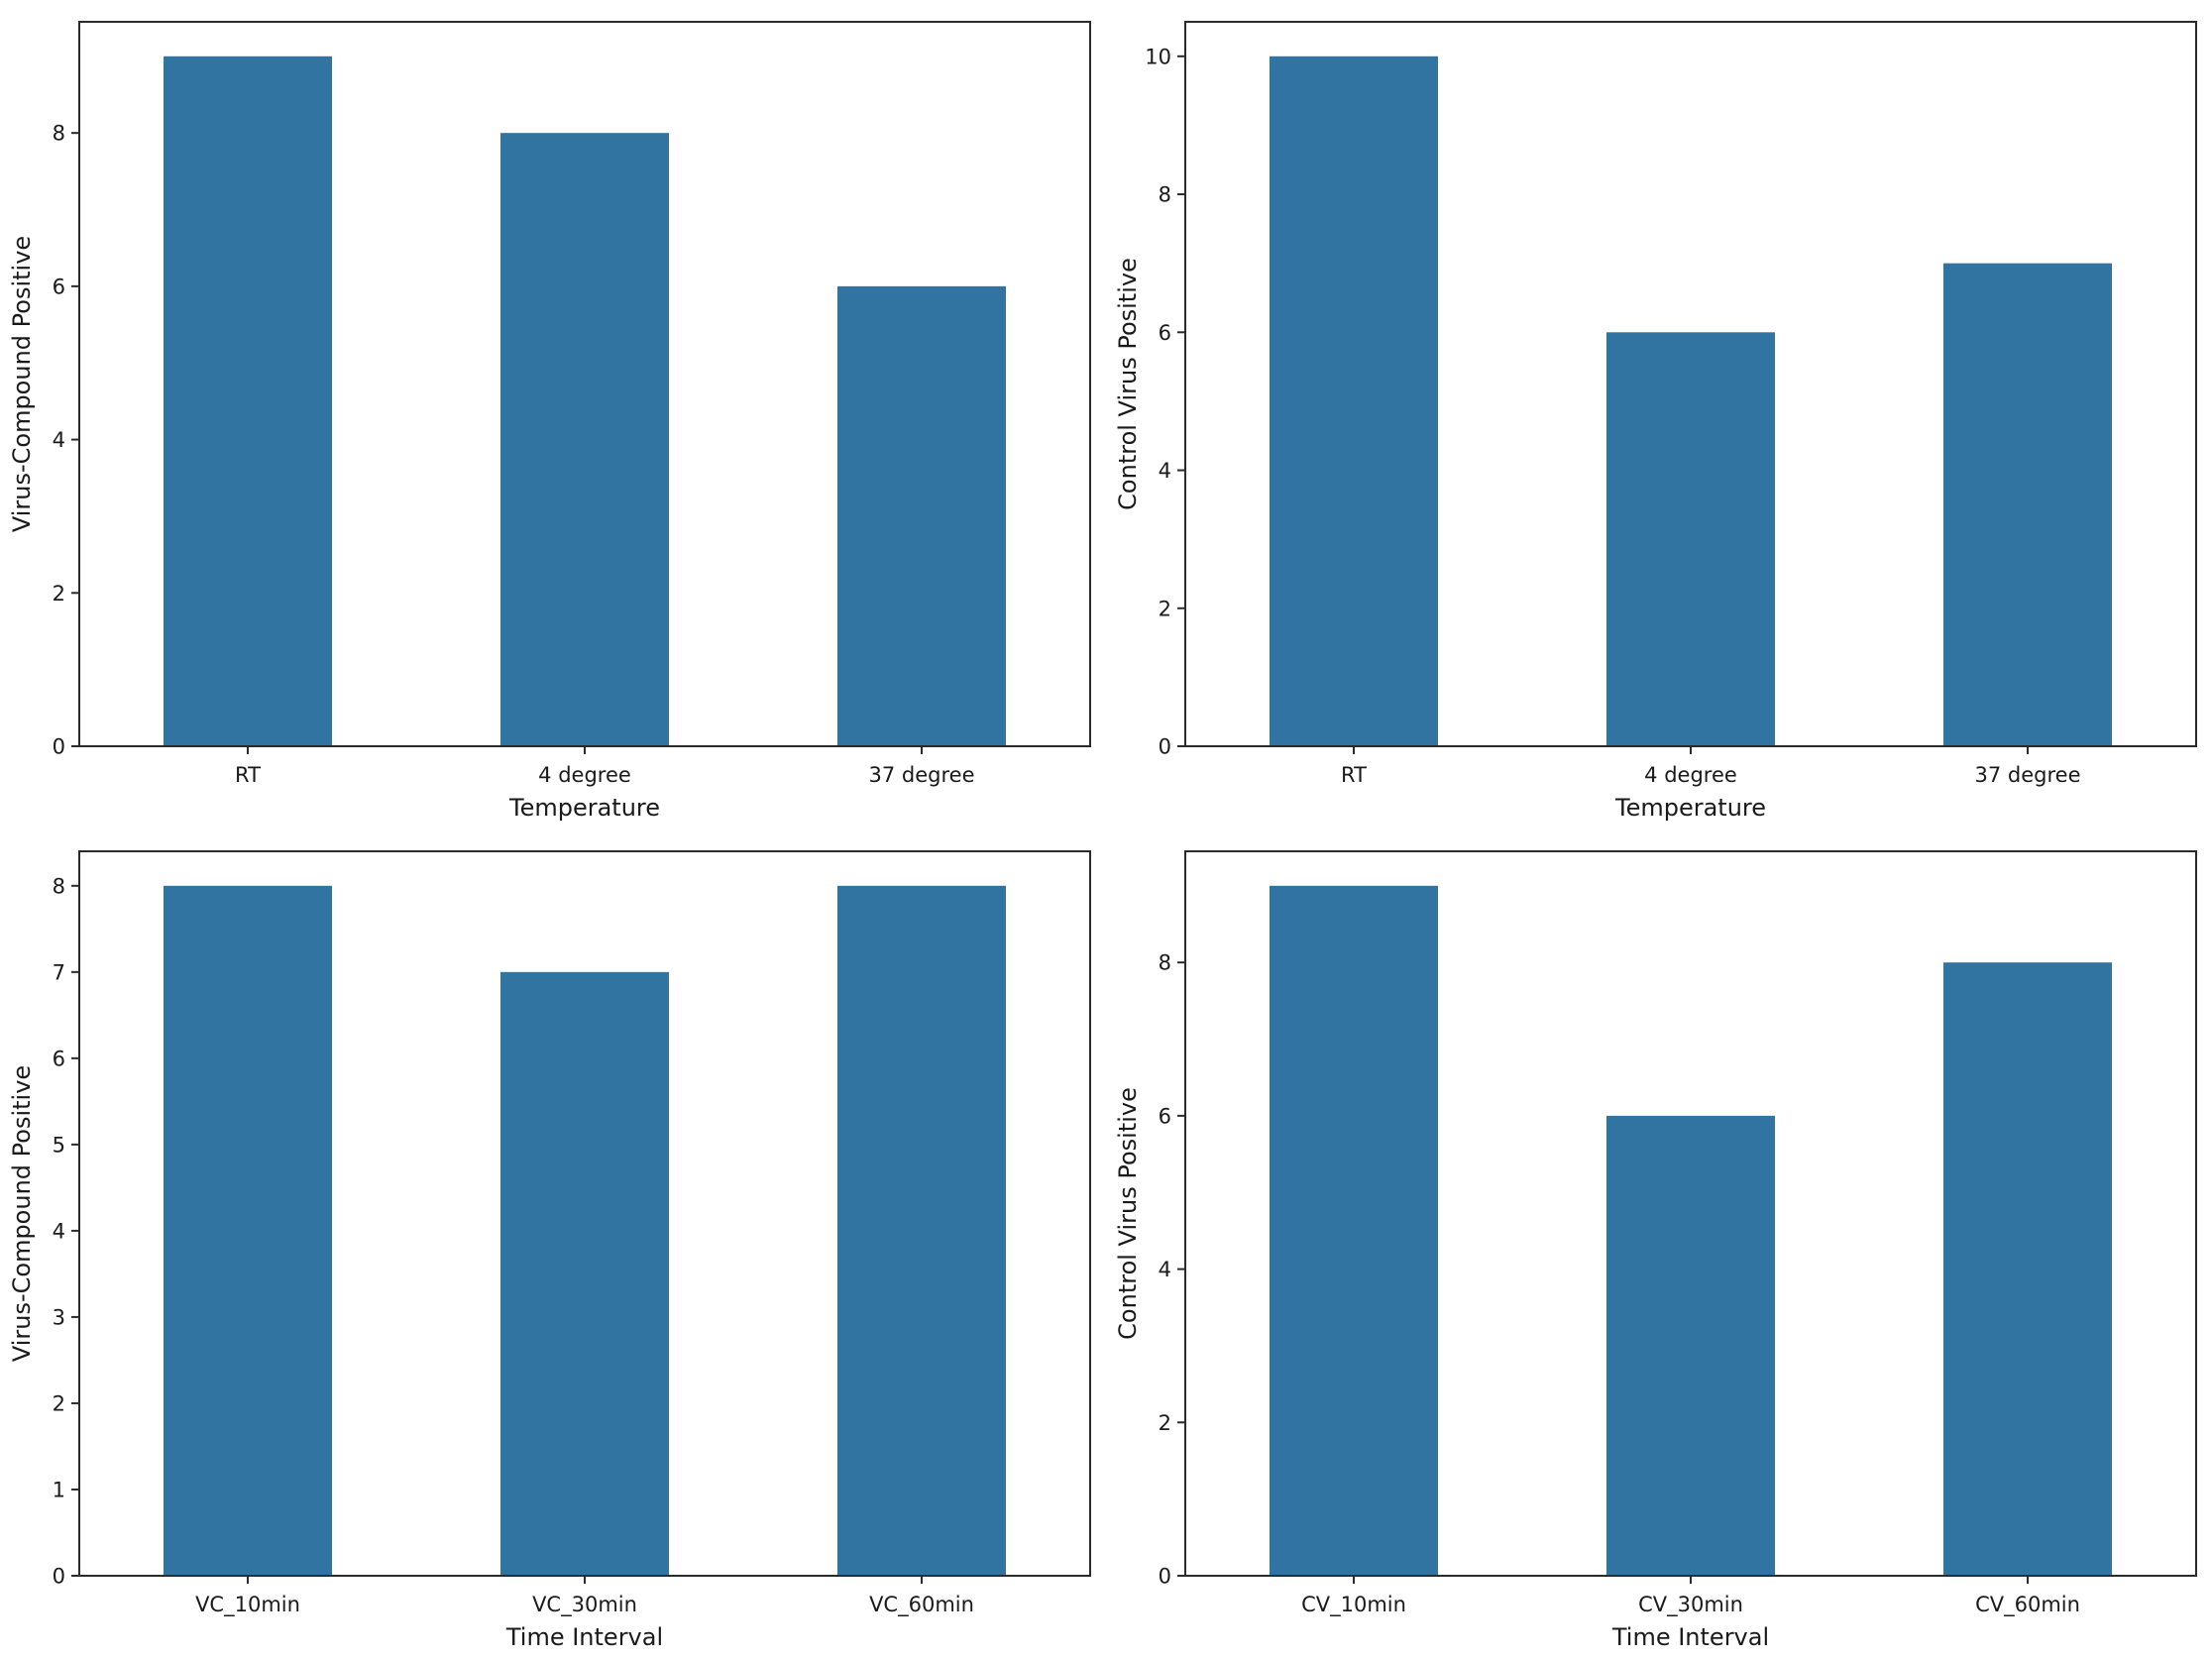 The image size is (2212, 1659). I want to click on y-tick-label: 3, so click(59, 1317).